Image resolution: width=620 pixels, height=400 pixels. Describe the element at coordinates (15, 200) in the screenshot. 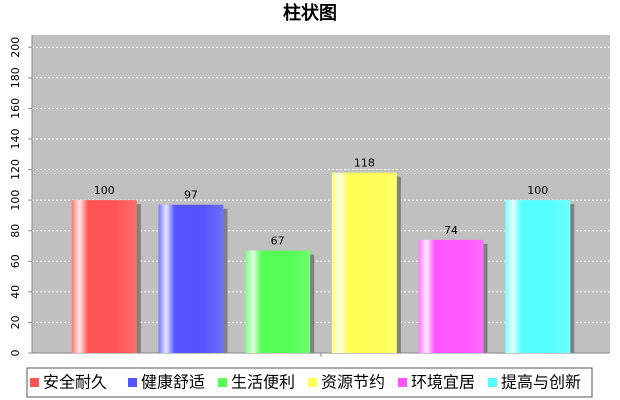

I see `y-tick-label: 100` at that location.